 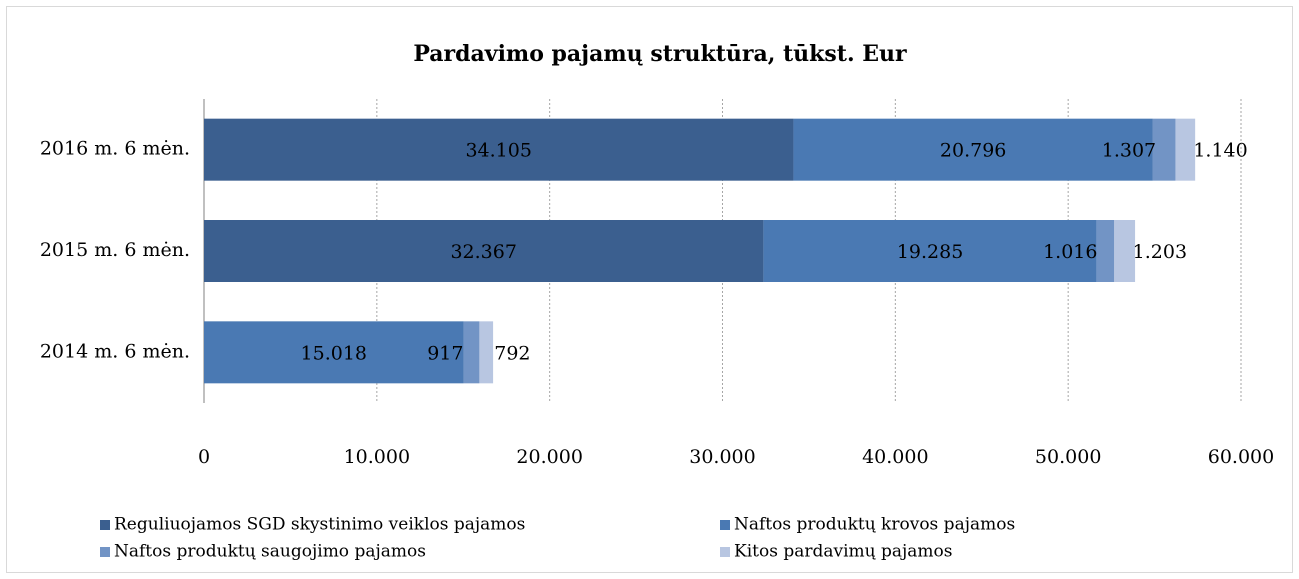 What do you see at coordinates (1068, 457) in the screenshot?
I see `x-tick-label: 50.000` at bounding box center [1068, 457].